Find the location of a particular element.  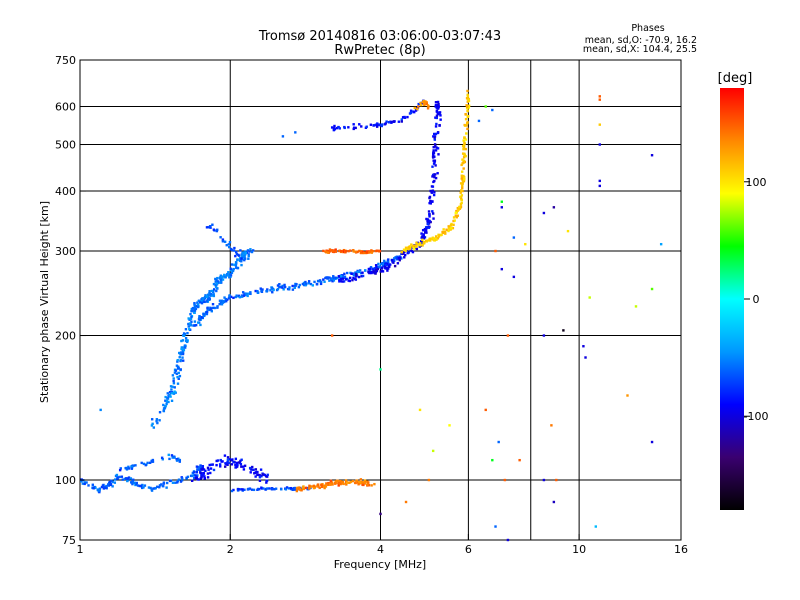

colorbar-label: [deg] is located at coordinates (735, 78).